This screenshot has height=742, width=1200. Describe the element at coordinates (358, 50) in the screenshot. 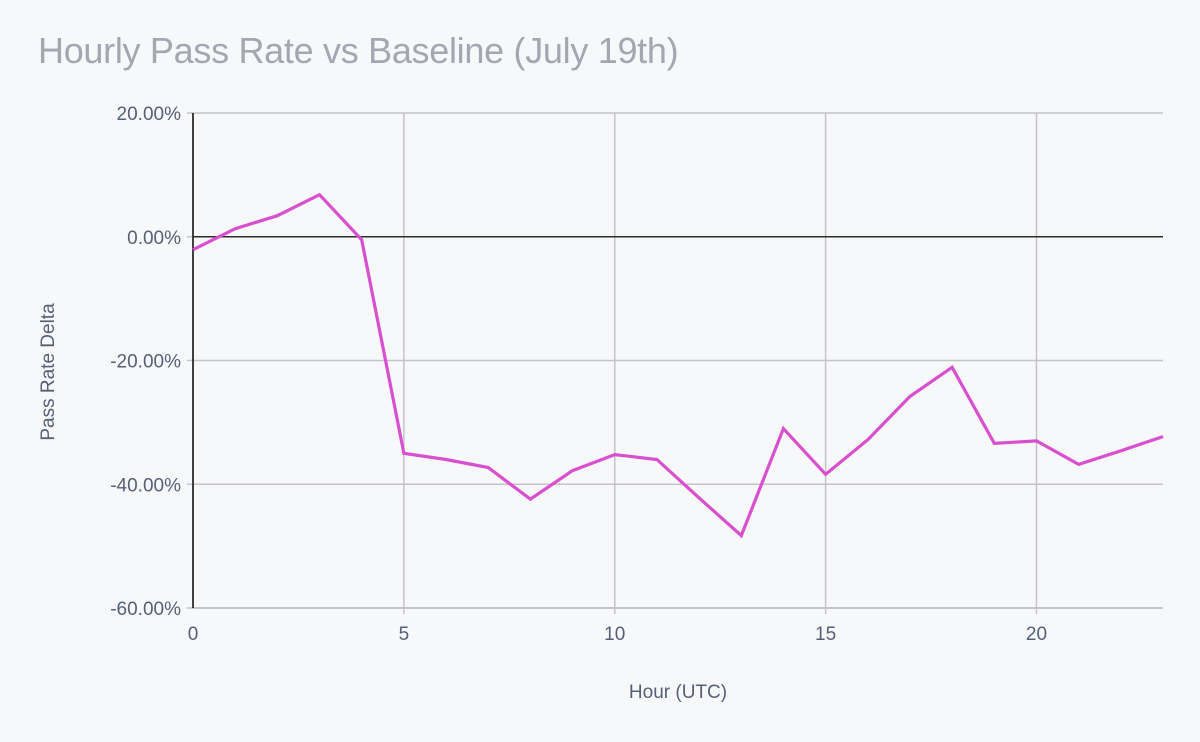

I see `chart-title: Hourly Pass Rate vs Baseline (July 19th)` at that location.